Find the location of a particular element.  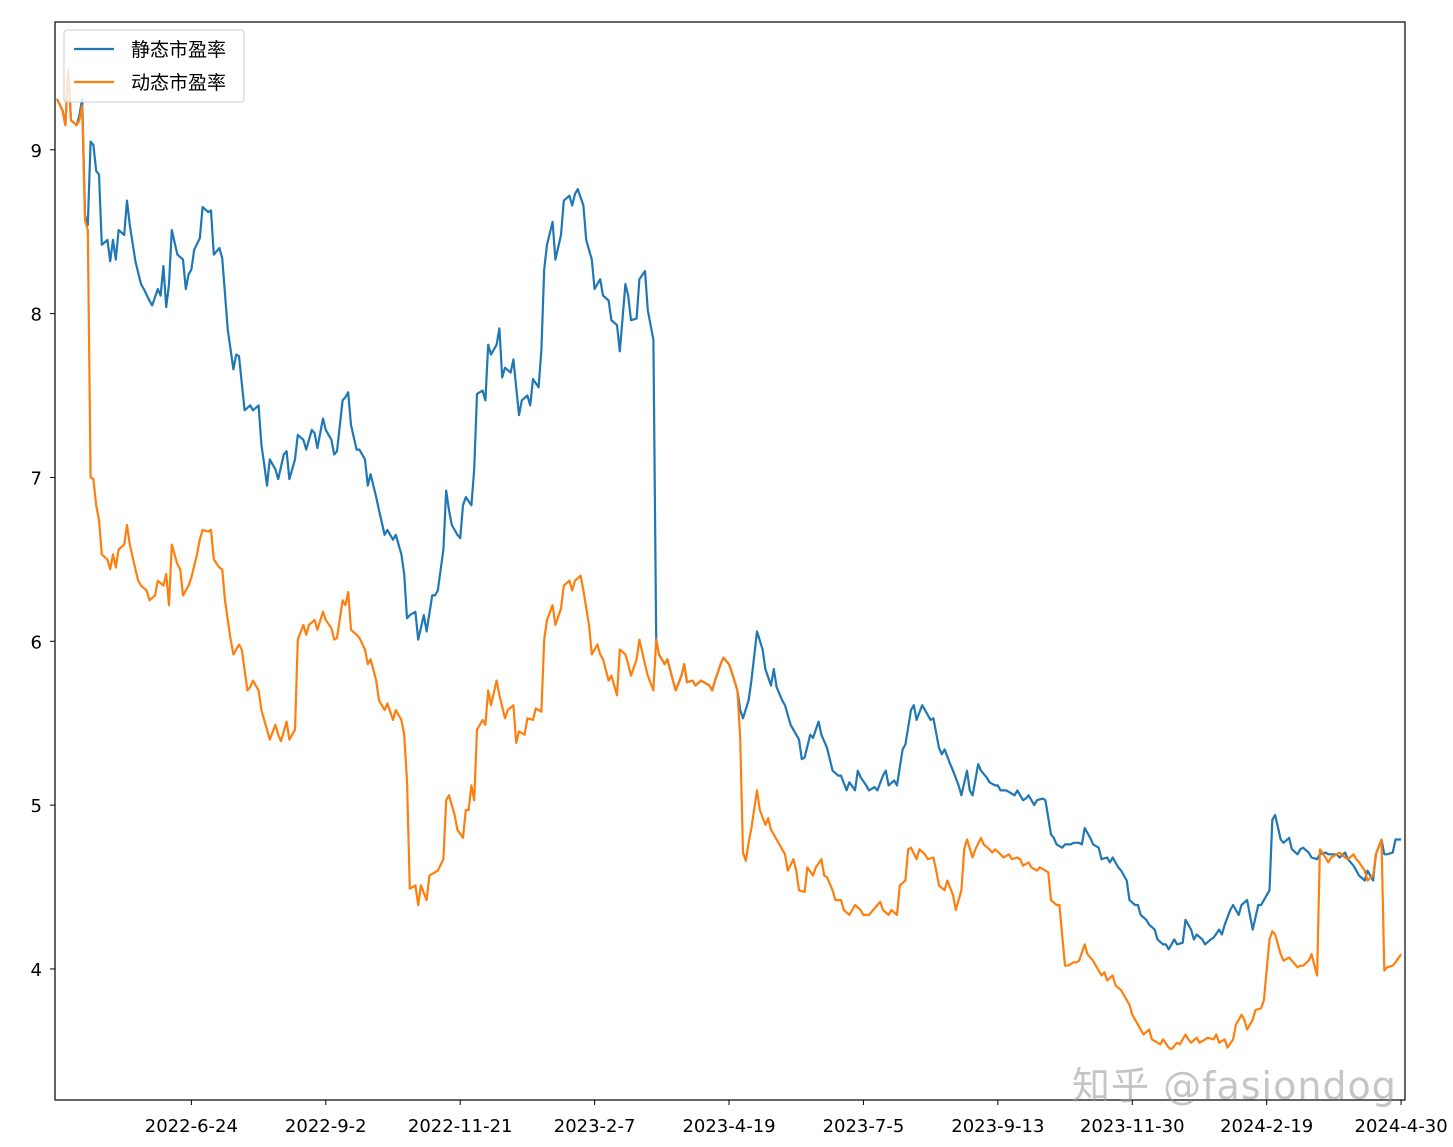

x-tick-label: 2024-2-19 is located at coordinates (1266, 1126).